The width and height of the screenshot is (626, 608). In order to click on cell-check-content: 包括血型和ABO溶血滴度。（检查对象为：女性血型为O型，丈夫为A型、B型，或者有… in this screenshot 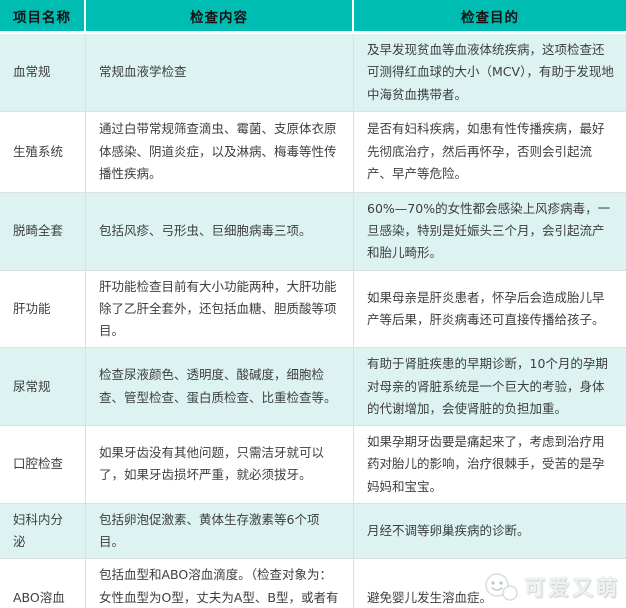, I will do `click(220, 583)`.